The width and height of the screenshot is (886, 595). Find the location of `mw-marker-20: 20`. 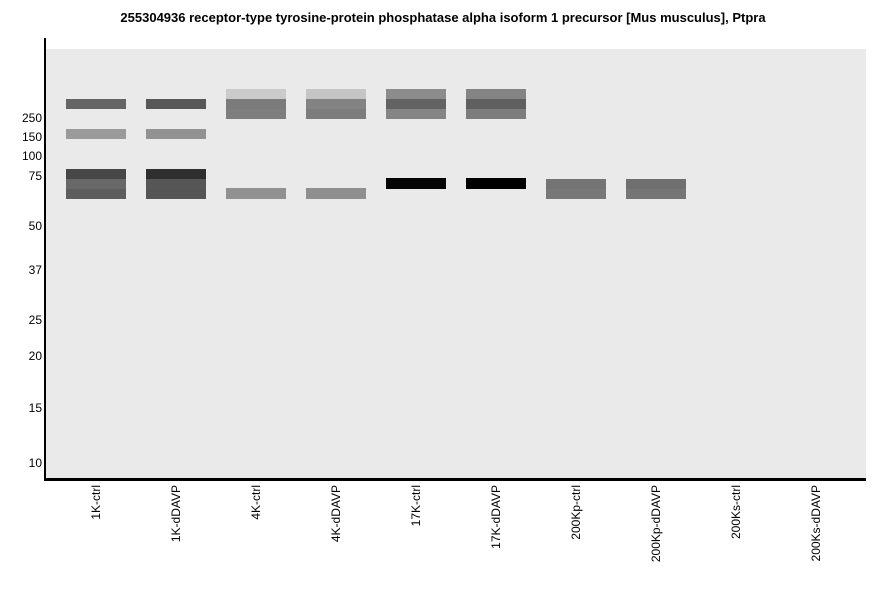

mw-marker-20: 20 is located at coordinates (35, 356).